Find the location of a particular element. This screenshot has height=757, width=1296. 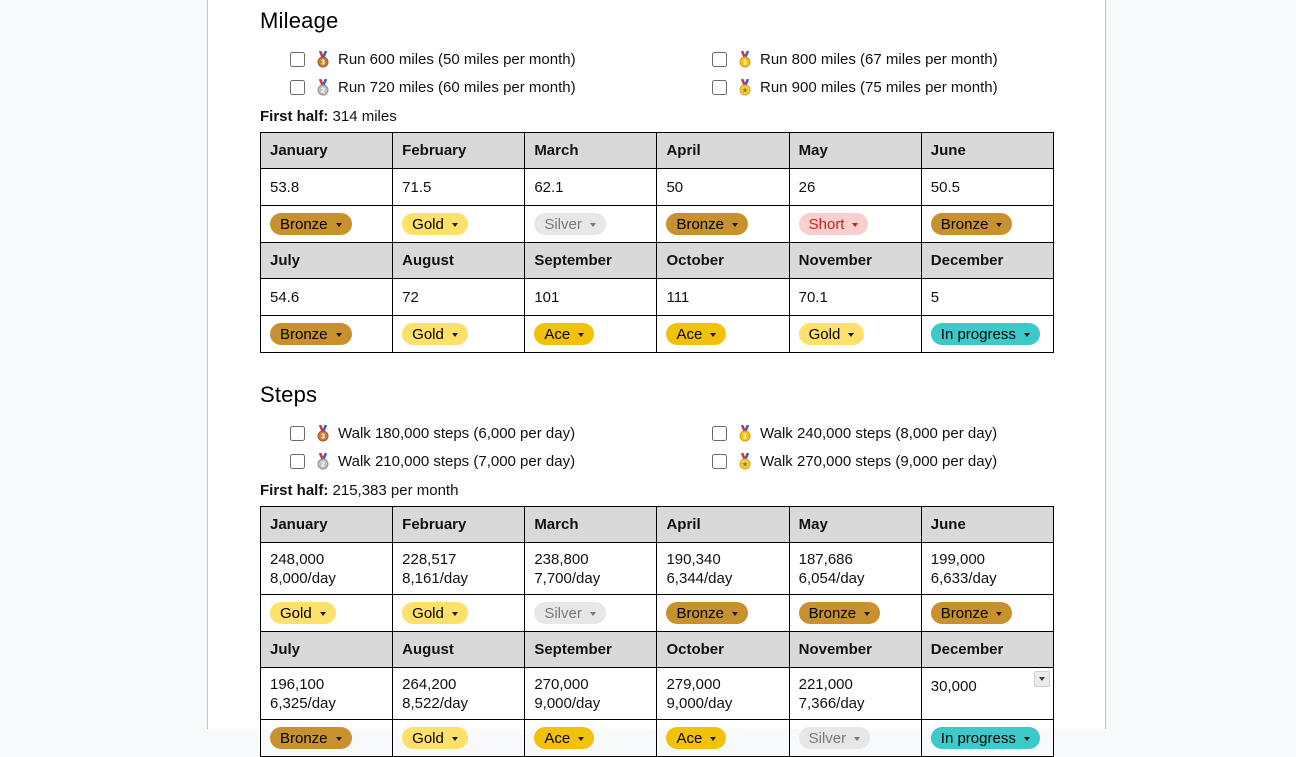

goal-label: Walk 210,000 steps (7,000 per day) is located at coordinates (457, 461).